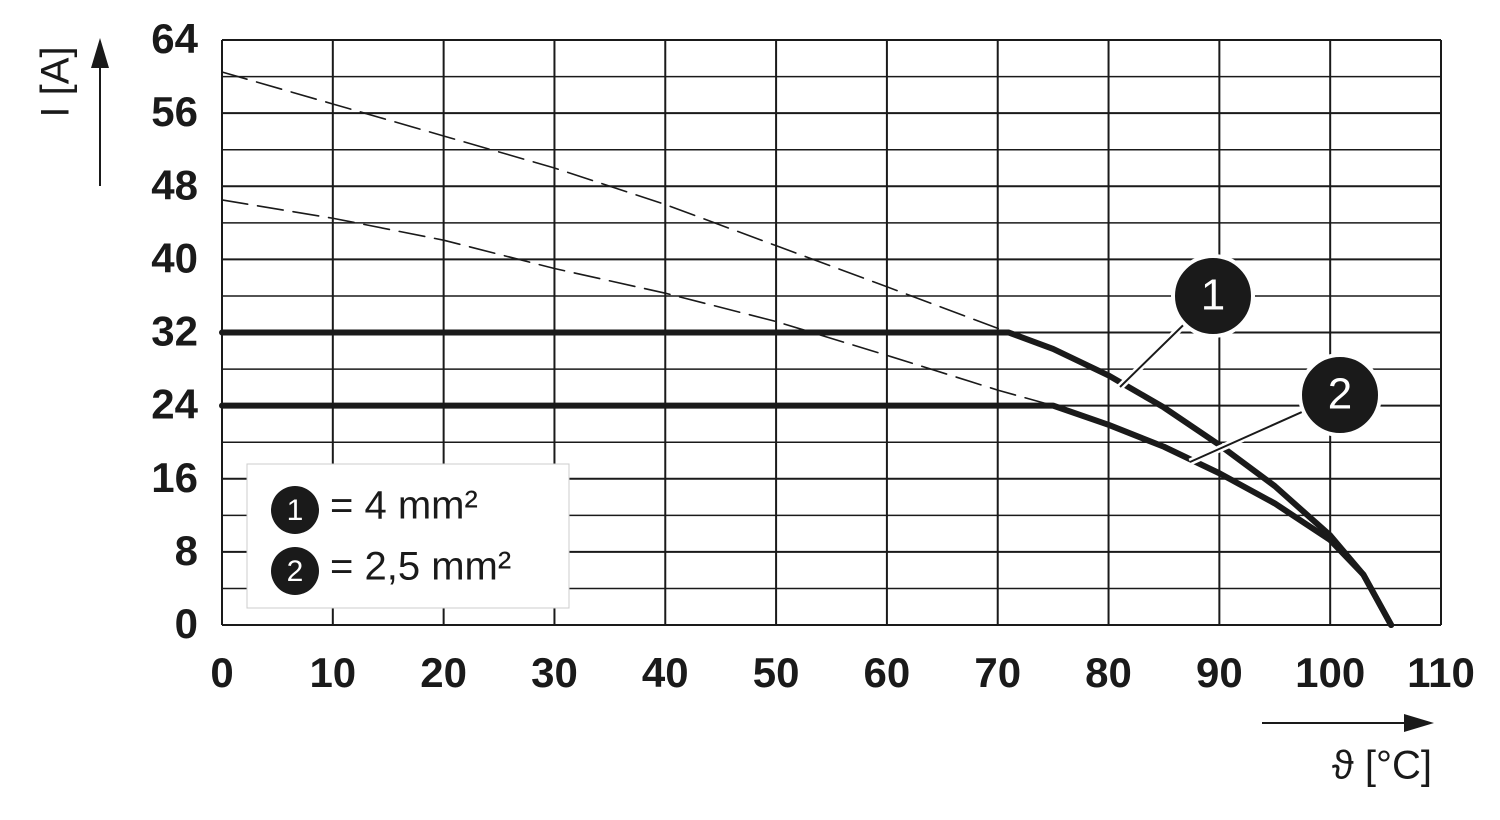 Image resolution: width=1500 pixels, height=820 pixels. Describe the element at coordinates (100, 53) in the screenshot. I see `y-axis-arrowhead` at that location.